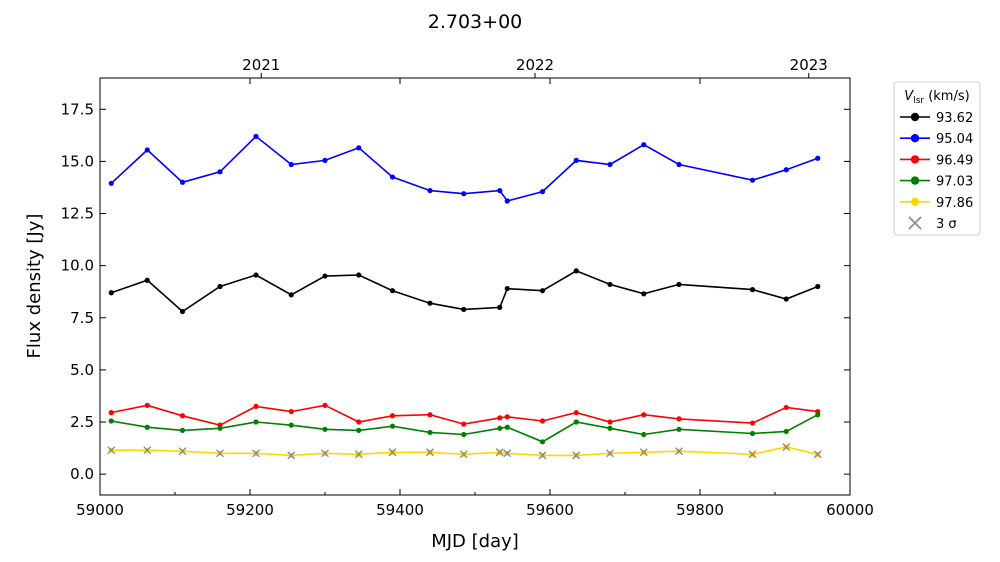  Describe the element at coordinates (946, 224) in the screenshot. I see `legend-sigma-label: 3 σ` at that location.